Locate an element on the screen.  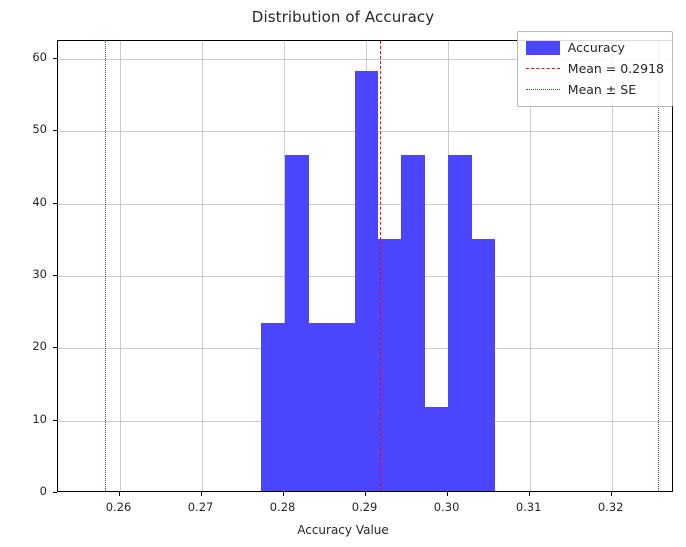
chart-legend: Accuracy Mean = 0.2918 Mean ± SE is located at coordinates (594, 69).